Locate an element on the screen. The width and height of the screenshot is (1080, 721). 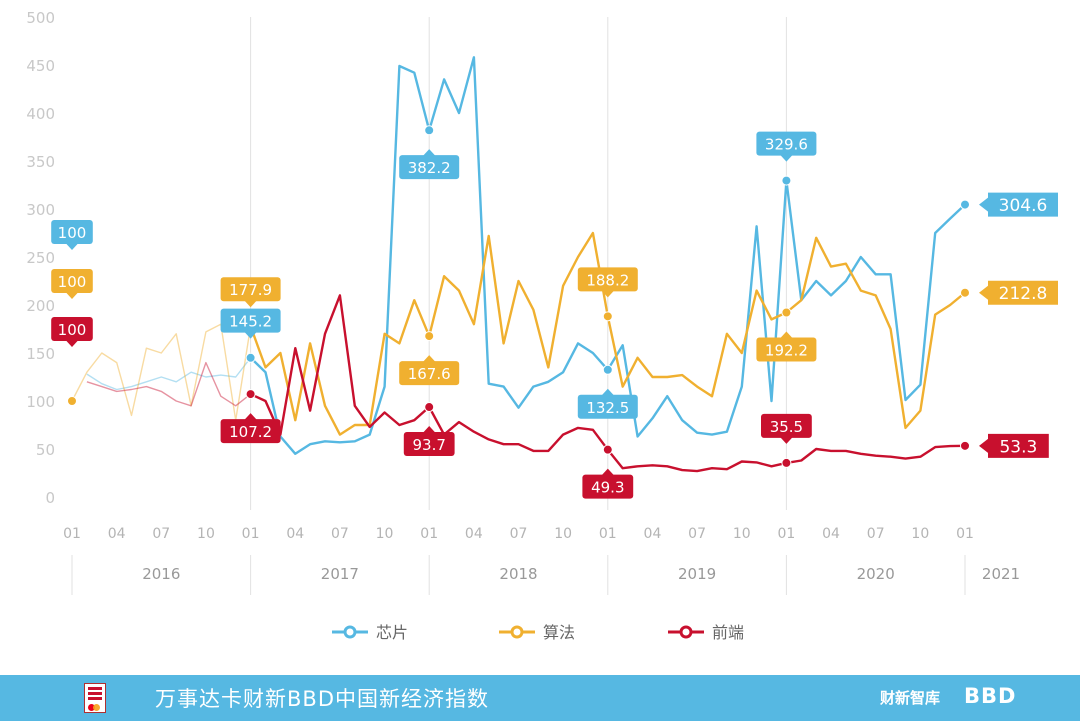
year-label: 2016 is located at coordinates (161, 574).